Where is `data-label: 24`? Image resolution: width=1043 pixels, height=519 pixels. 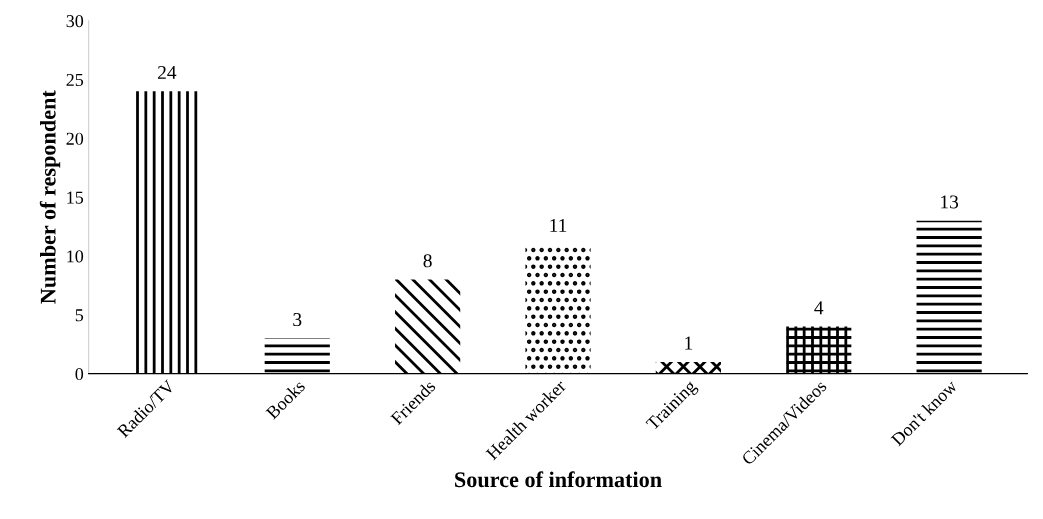 data-label: 24 is located at coordinates (167, 72).